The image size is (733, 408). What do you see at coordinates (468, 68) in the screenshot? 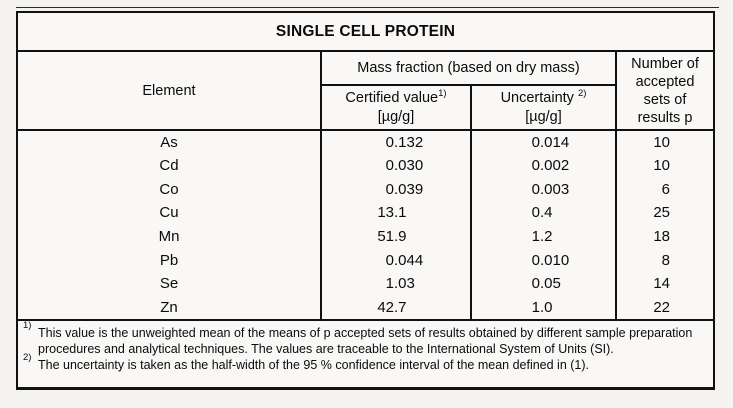
I see `column-group-header-mass-fraction: Mass fraction (based on dry mass)` at bounding box center [468, 68].